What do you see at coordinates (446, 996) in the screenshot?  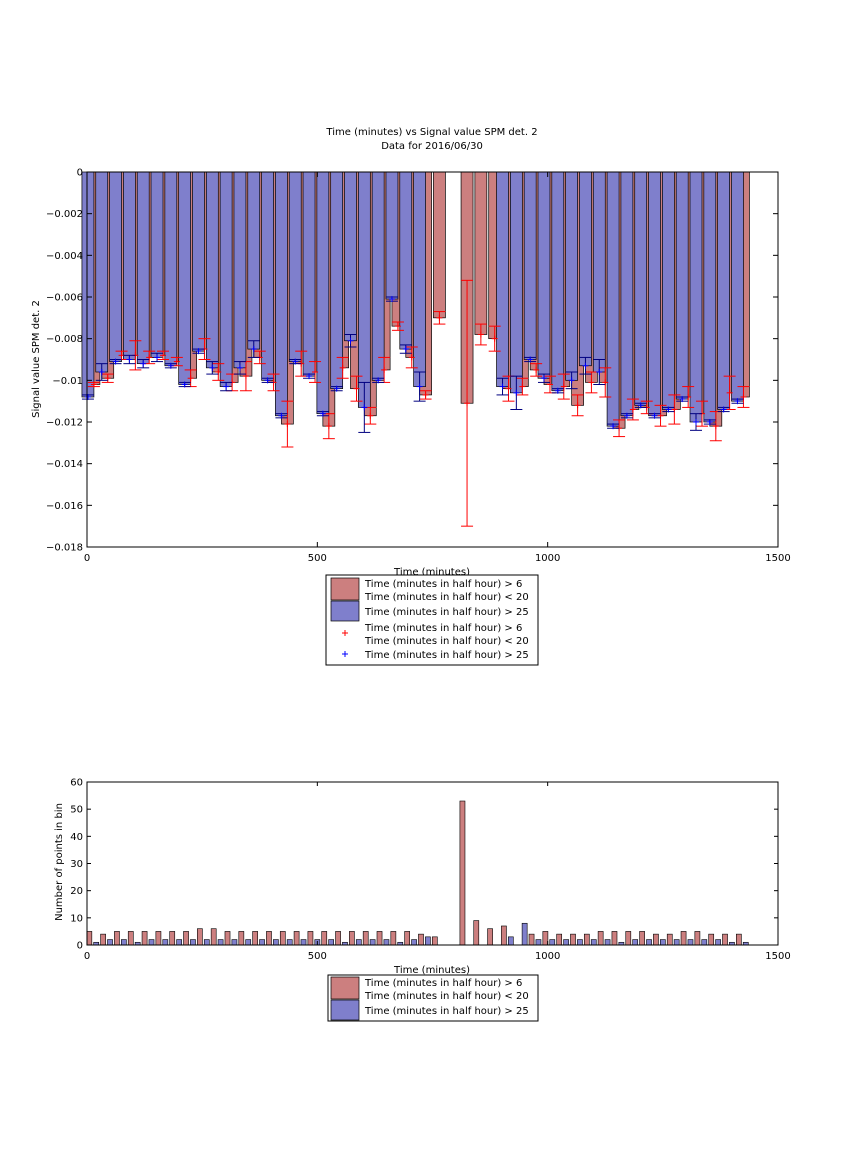 I see `count-legend-label-0-line2: Time (minutes in half hour) < 20` at bounding box center [446, 996].